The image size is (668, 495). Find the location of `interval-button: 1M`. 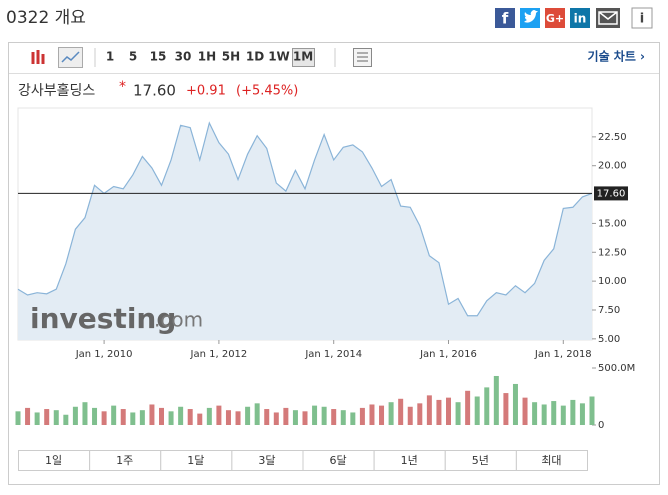

interval-button: 1M is located at coordinates (303, 57).